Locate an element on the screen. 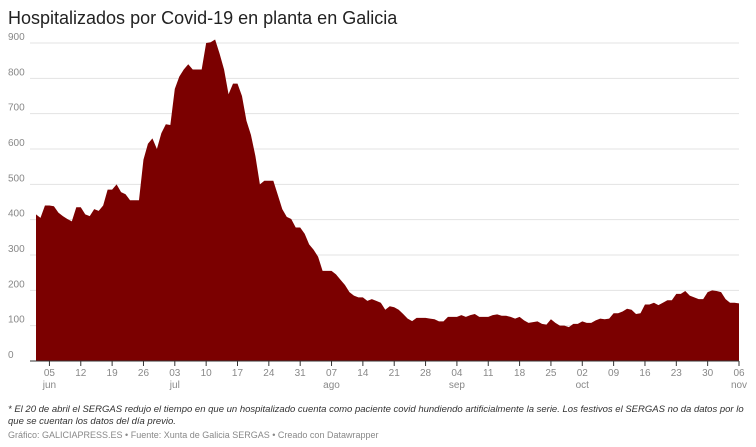 This screenshot has width=756, height=447. x-tick-label: 24 is located at coordinates (269, 373).